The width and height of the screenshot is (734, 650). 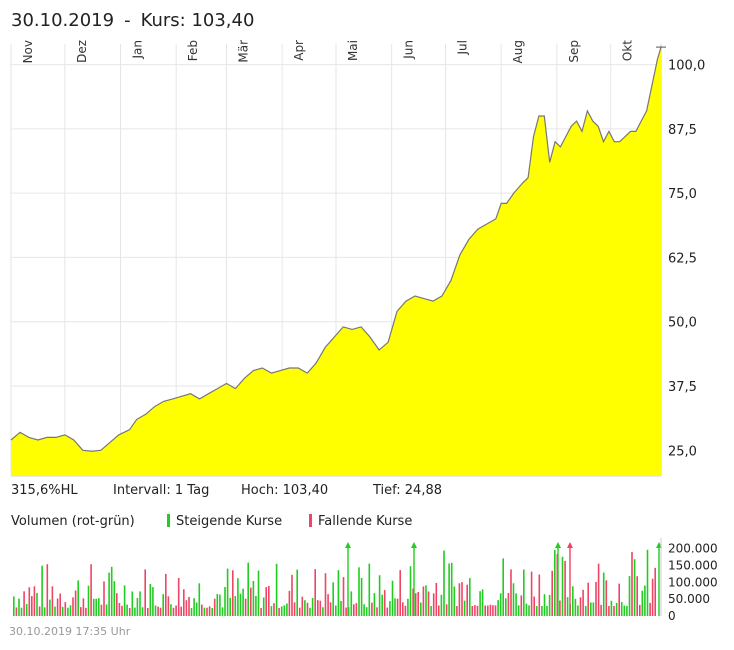 I want to click on month-label-12: Okt, so click(x=628, y=50).